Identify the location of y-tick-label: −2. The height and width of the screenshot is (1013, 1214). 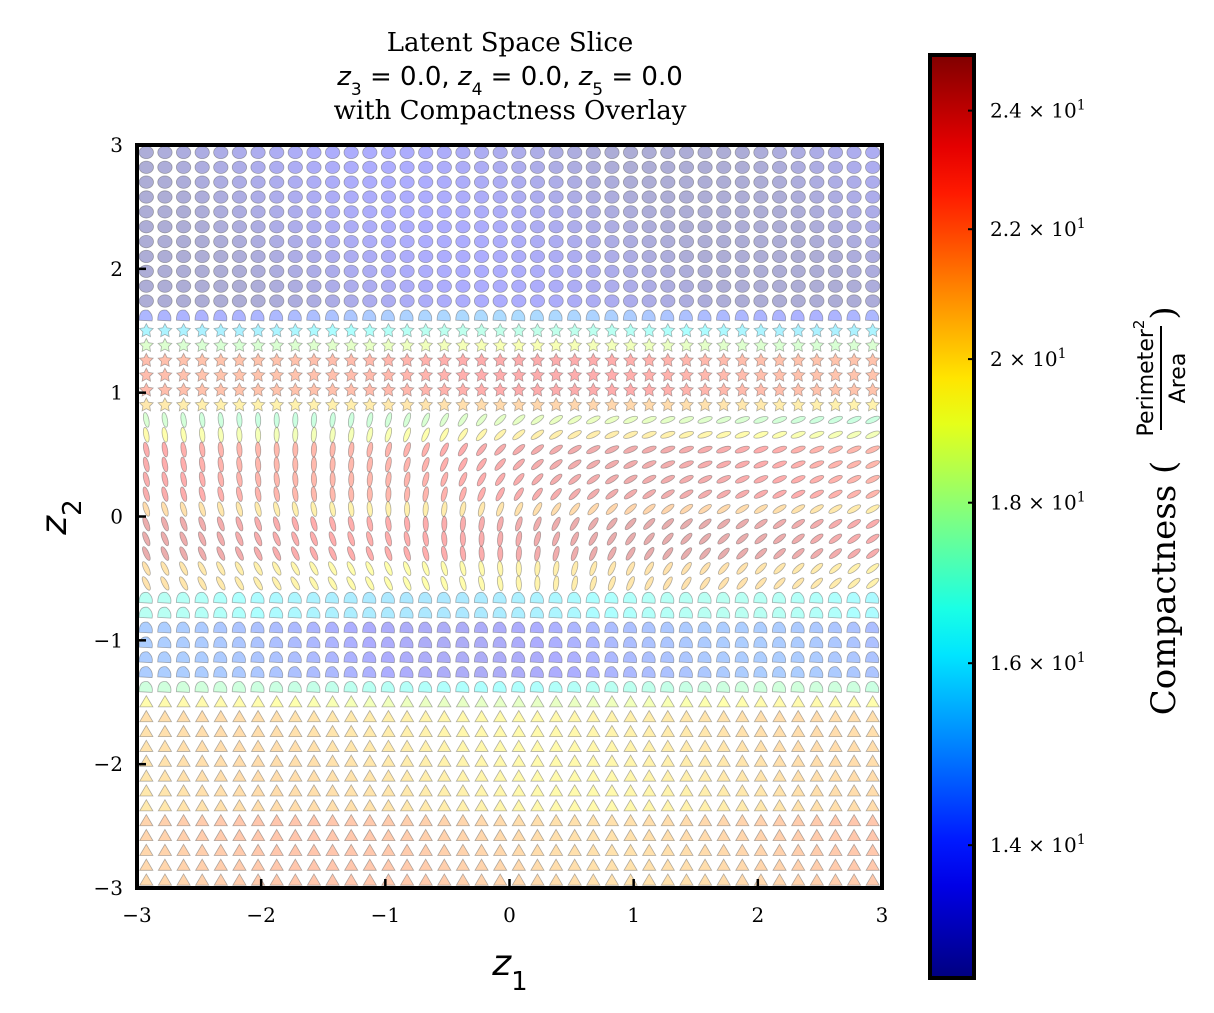
(108, 764).